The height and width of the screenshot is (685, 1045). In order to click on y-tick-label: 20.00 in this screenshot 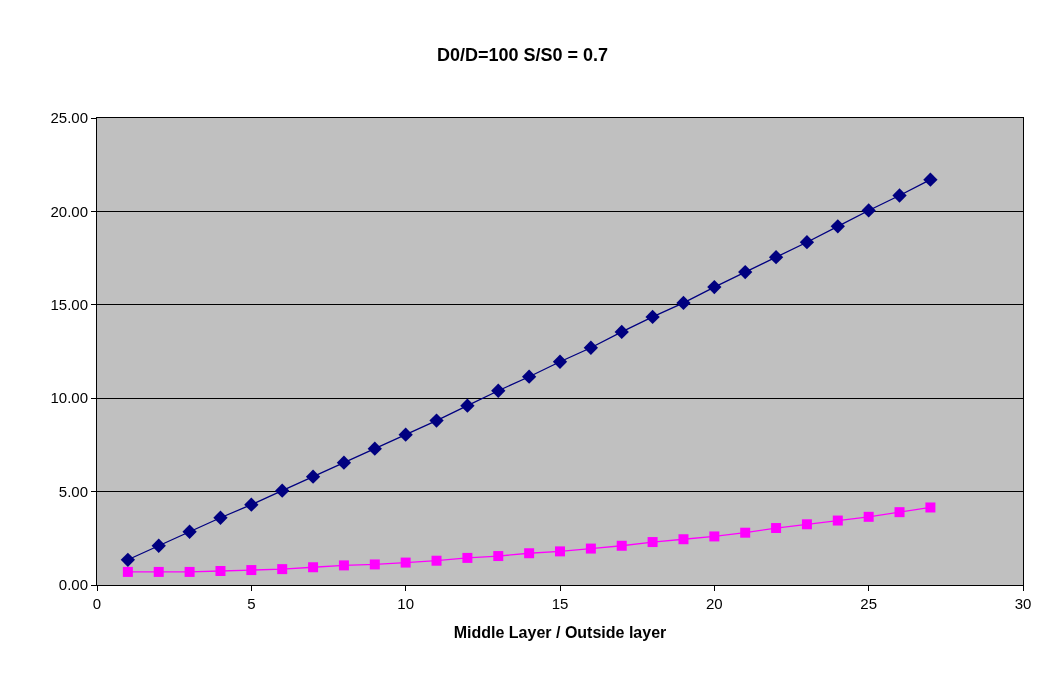, I will do `click(69, 211)`.